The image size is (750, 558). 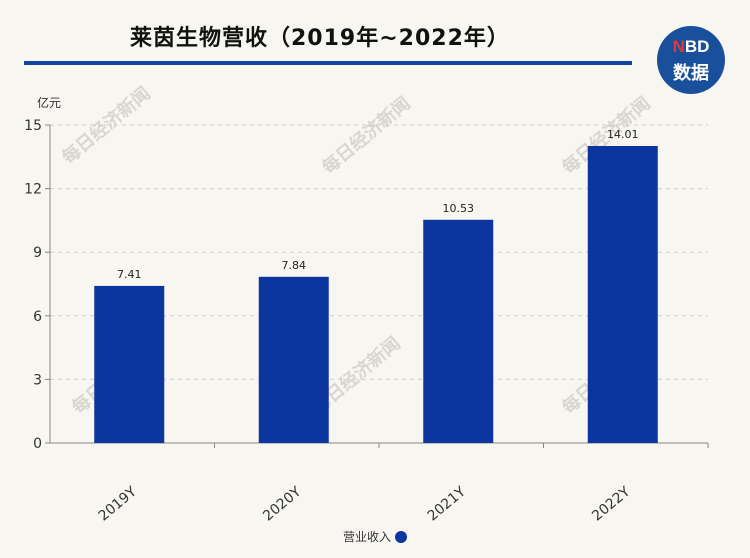 What do you see at coordinates (691, 60) in the screenshot?
I see `nbd-data-logo: NBD 数据` at bounding box center [691, 60].